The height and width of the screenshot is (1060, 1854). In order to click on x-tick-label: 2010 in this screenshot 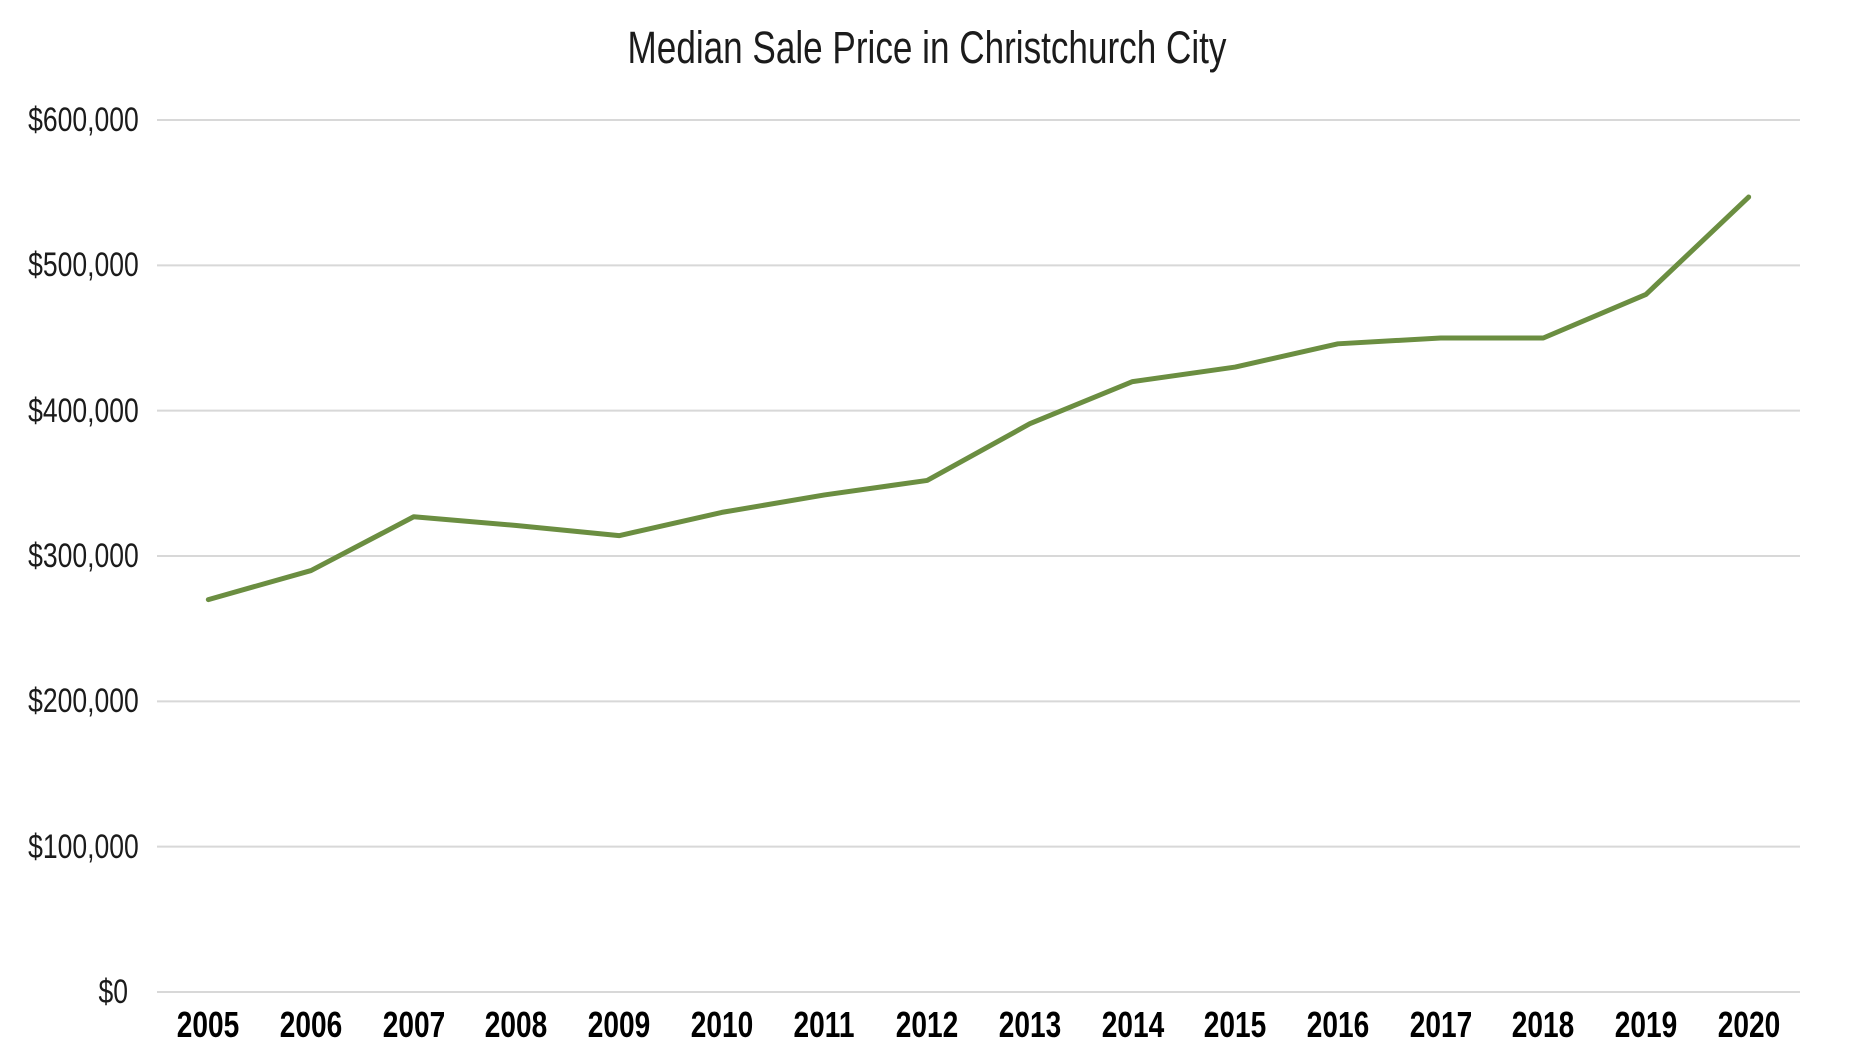, I will do `click(722, 1024)`.